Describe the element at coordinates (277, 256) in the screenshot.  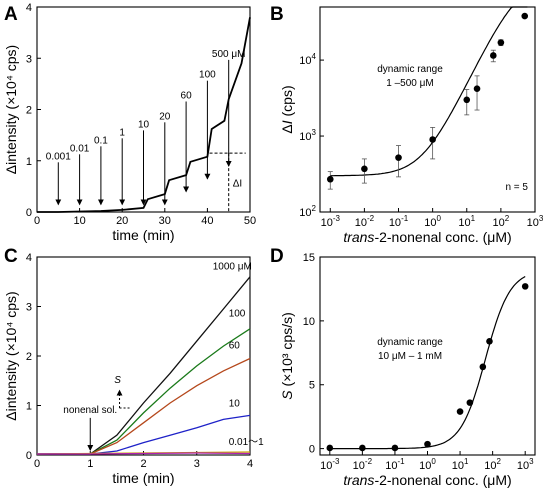
I see `panel-letter-d: D` at that location.